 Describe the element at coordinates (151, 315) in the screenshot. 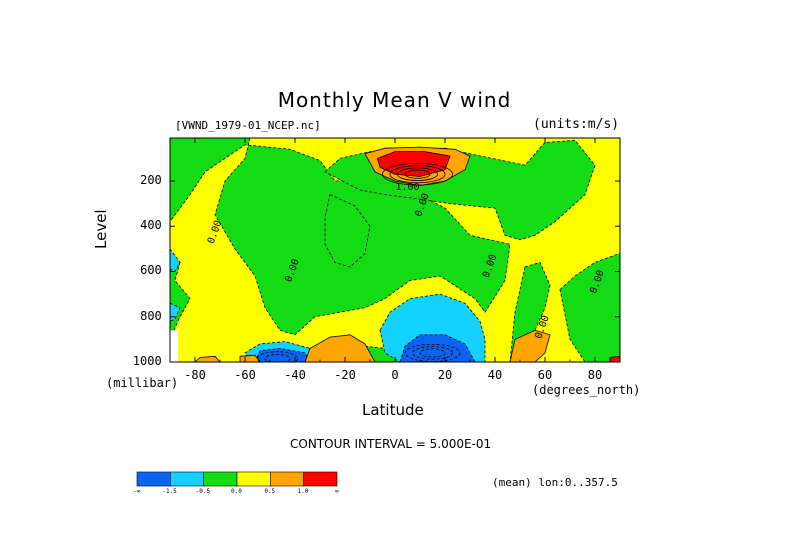

I see `y-tick-label: 800` at that location.